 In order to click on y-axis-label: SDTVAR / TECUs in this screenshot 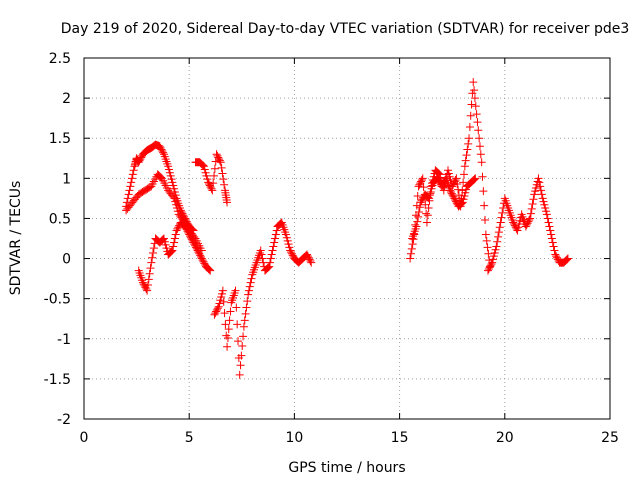, I will do `click(16, 238)`.